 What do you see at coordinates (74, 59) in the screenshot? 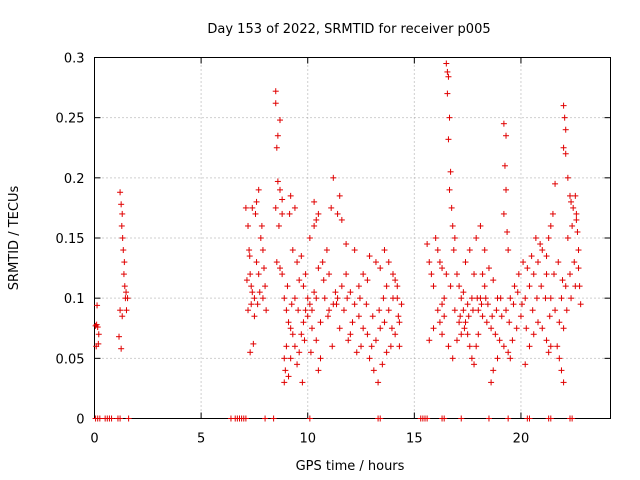
I see `y-tick-label: 0.3` at bounding box center [74, 59].